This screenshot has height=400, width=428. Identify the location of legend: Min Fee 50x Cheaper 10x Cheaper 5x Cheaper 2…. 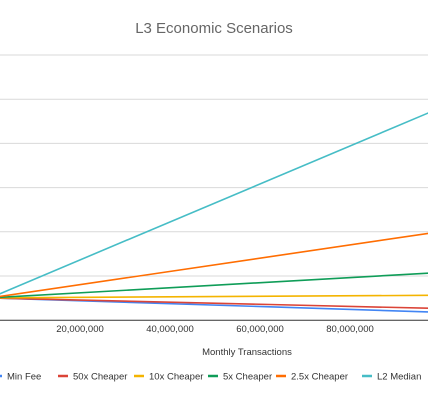
(210, 377).